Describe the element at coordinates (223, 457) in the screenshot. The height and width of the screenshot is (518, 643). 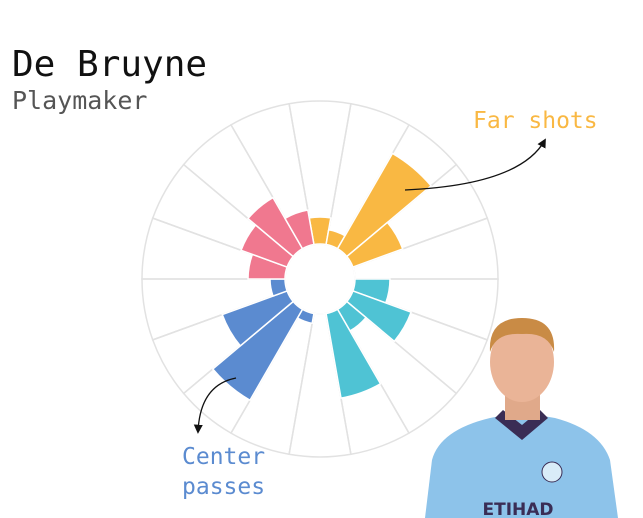
I see `annotation: Center` at that location.